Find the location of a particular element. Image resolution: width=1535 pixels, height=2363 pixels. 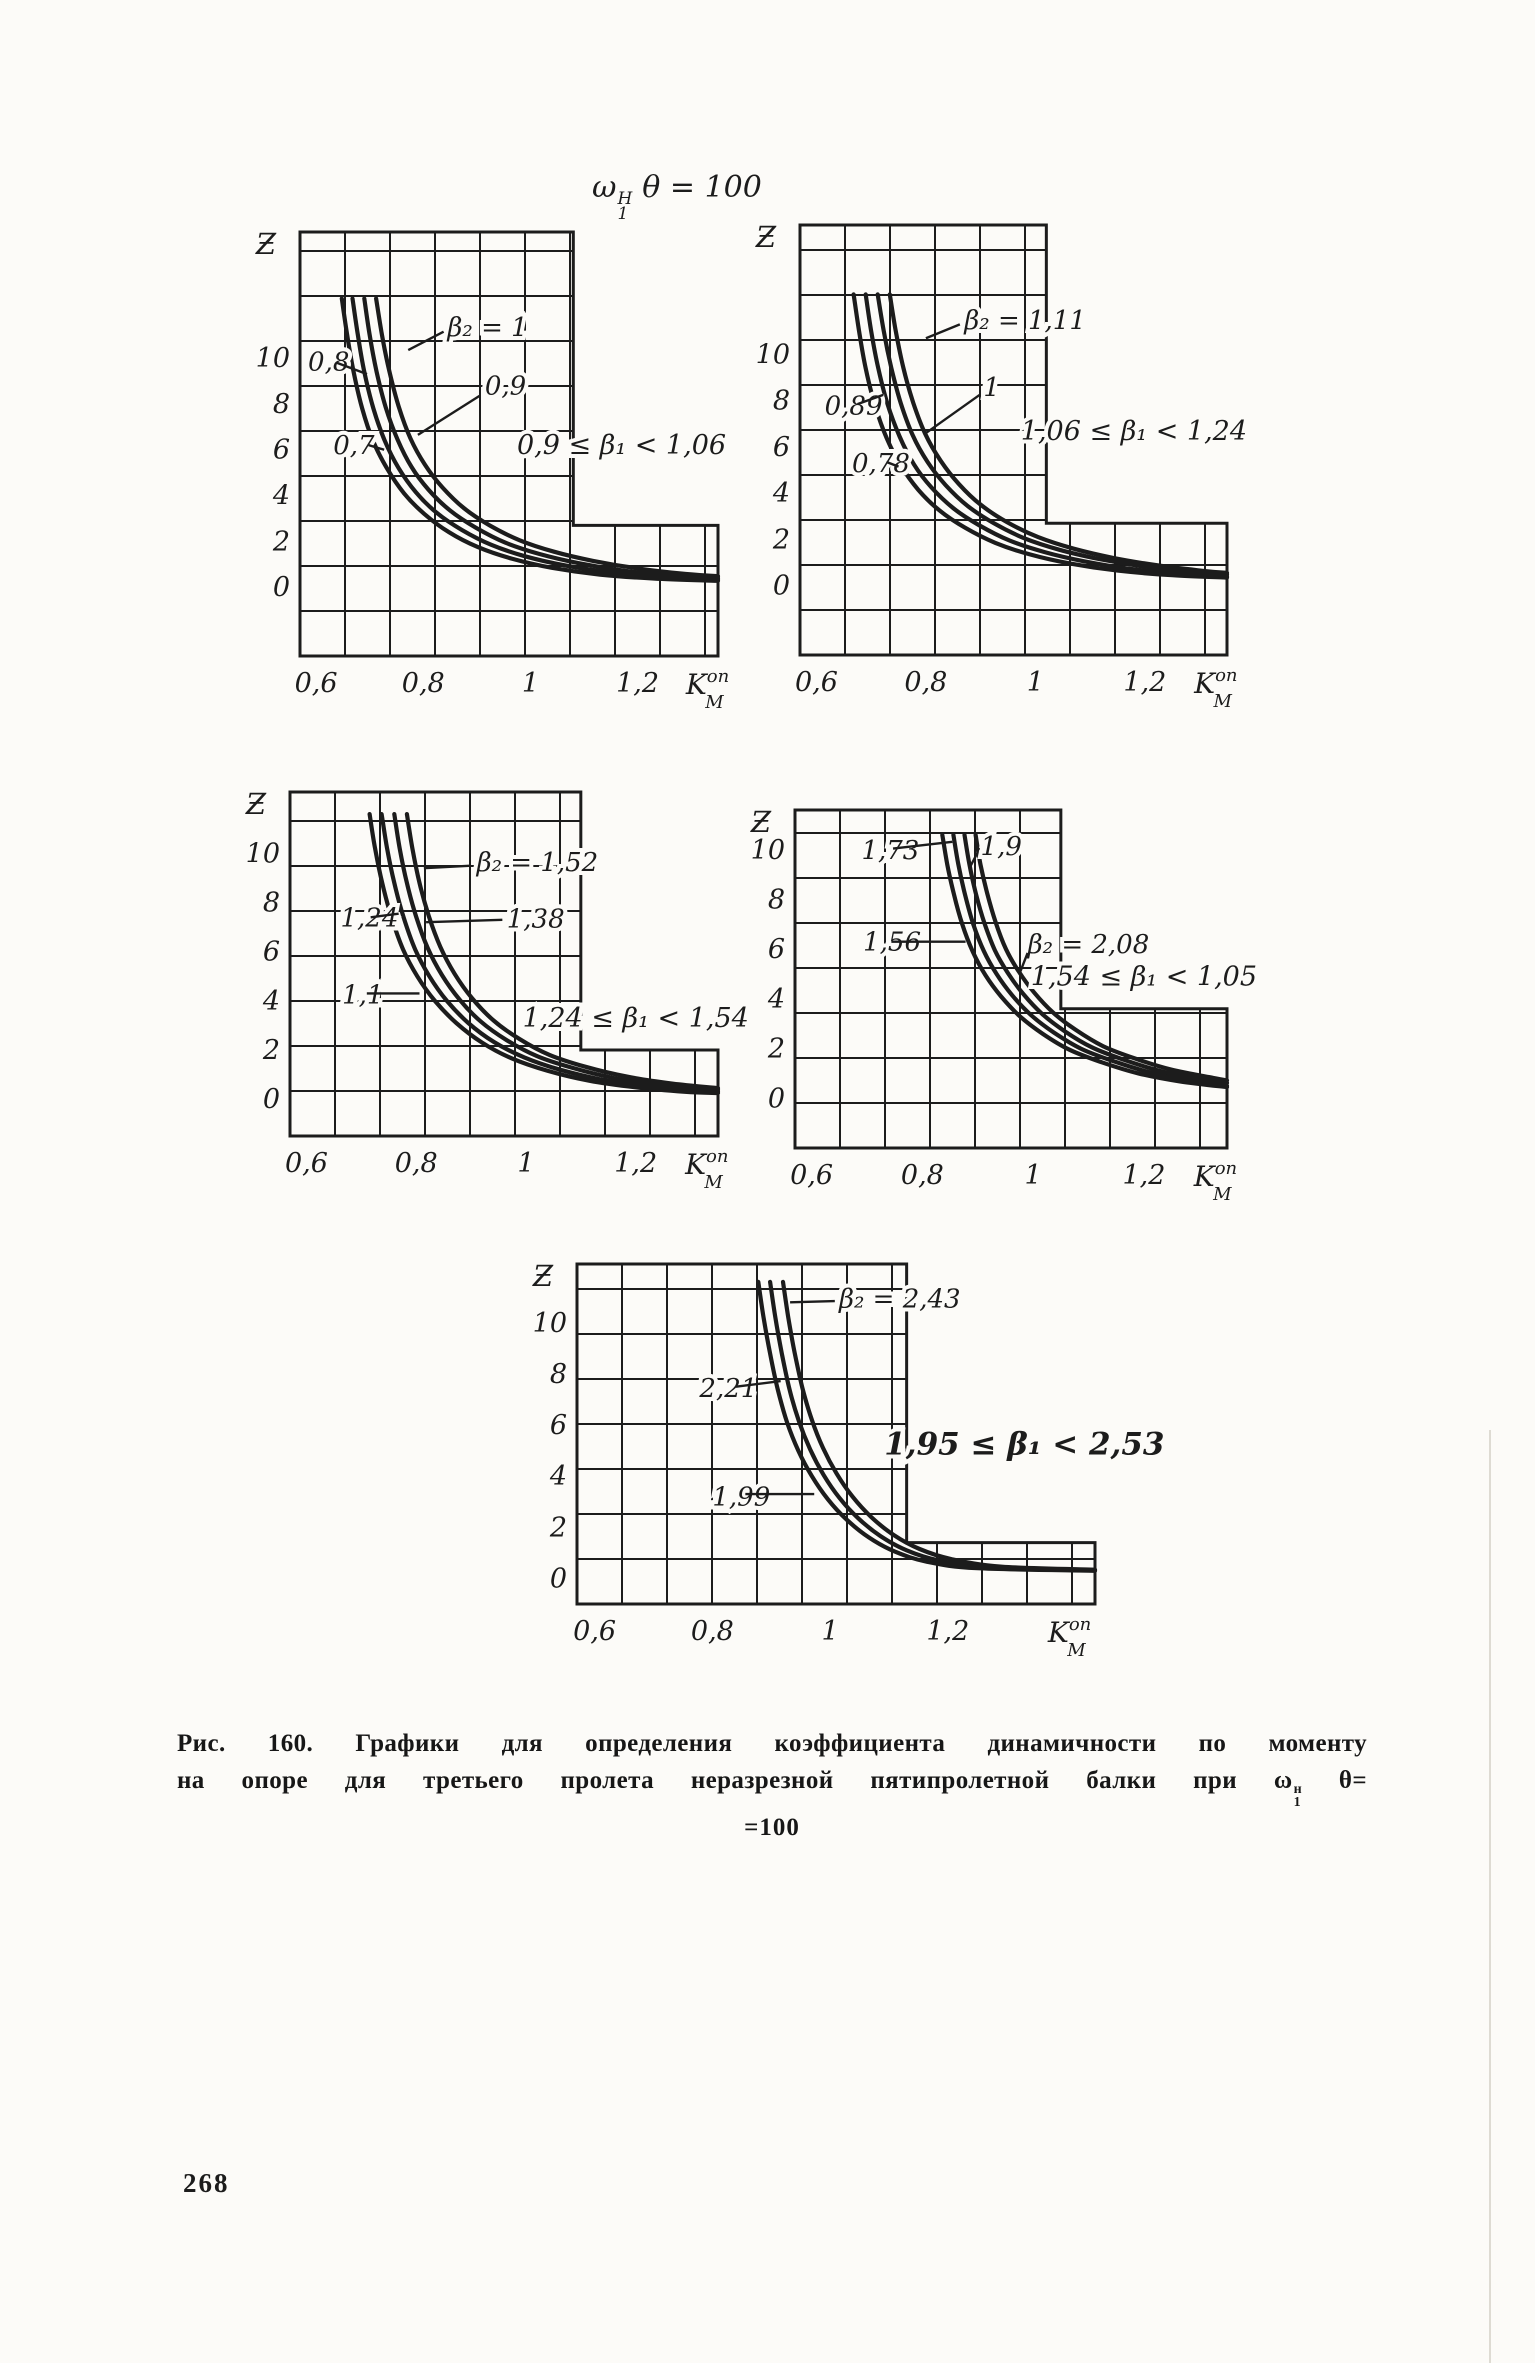

annotations: 1,73 1,91,56 β₂ = 2,08 is located at coordinates (1005, 901).